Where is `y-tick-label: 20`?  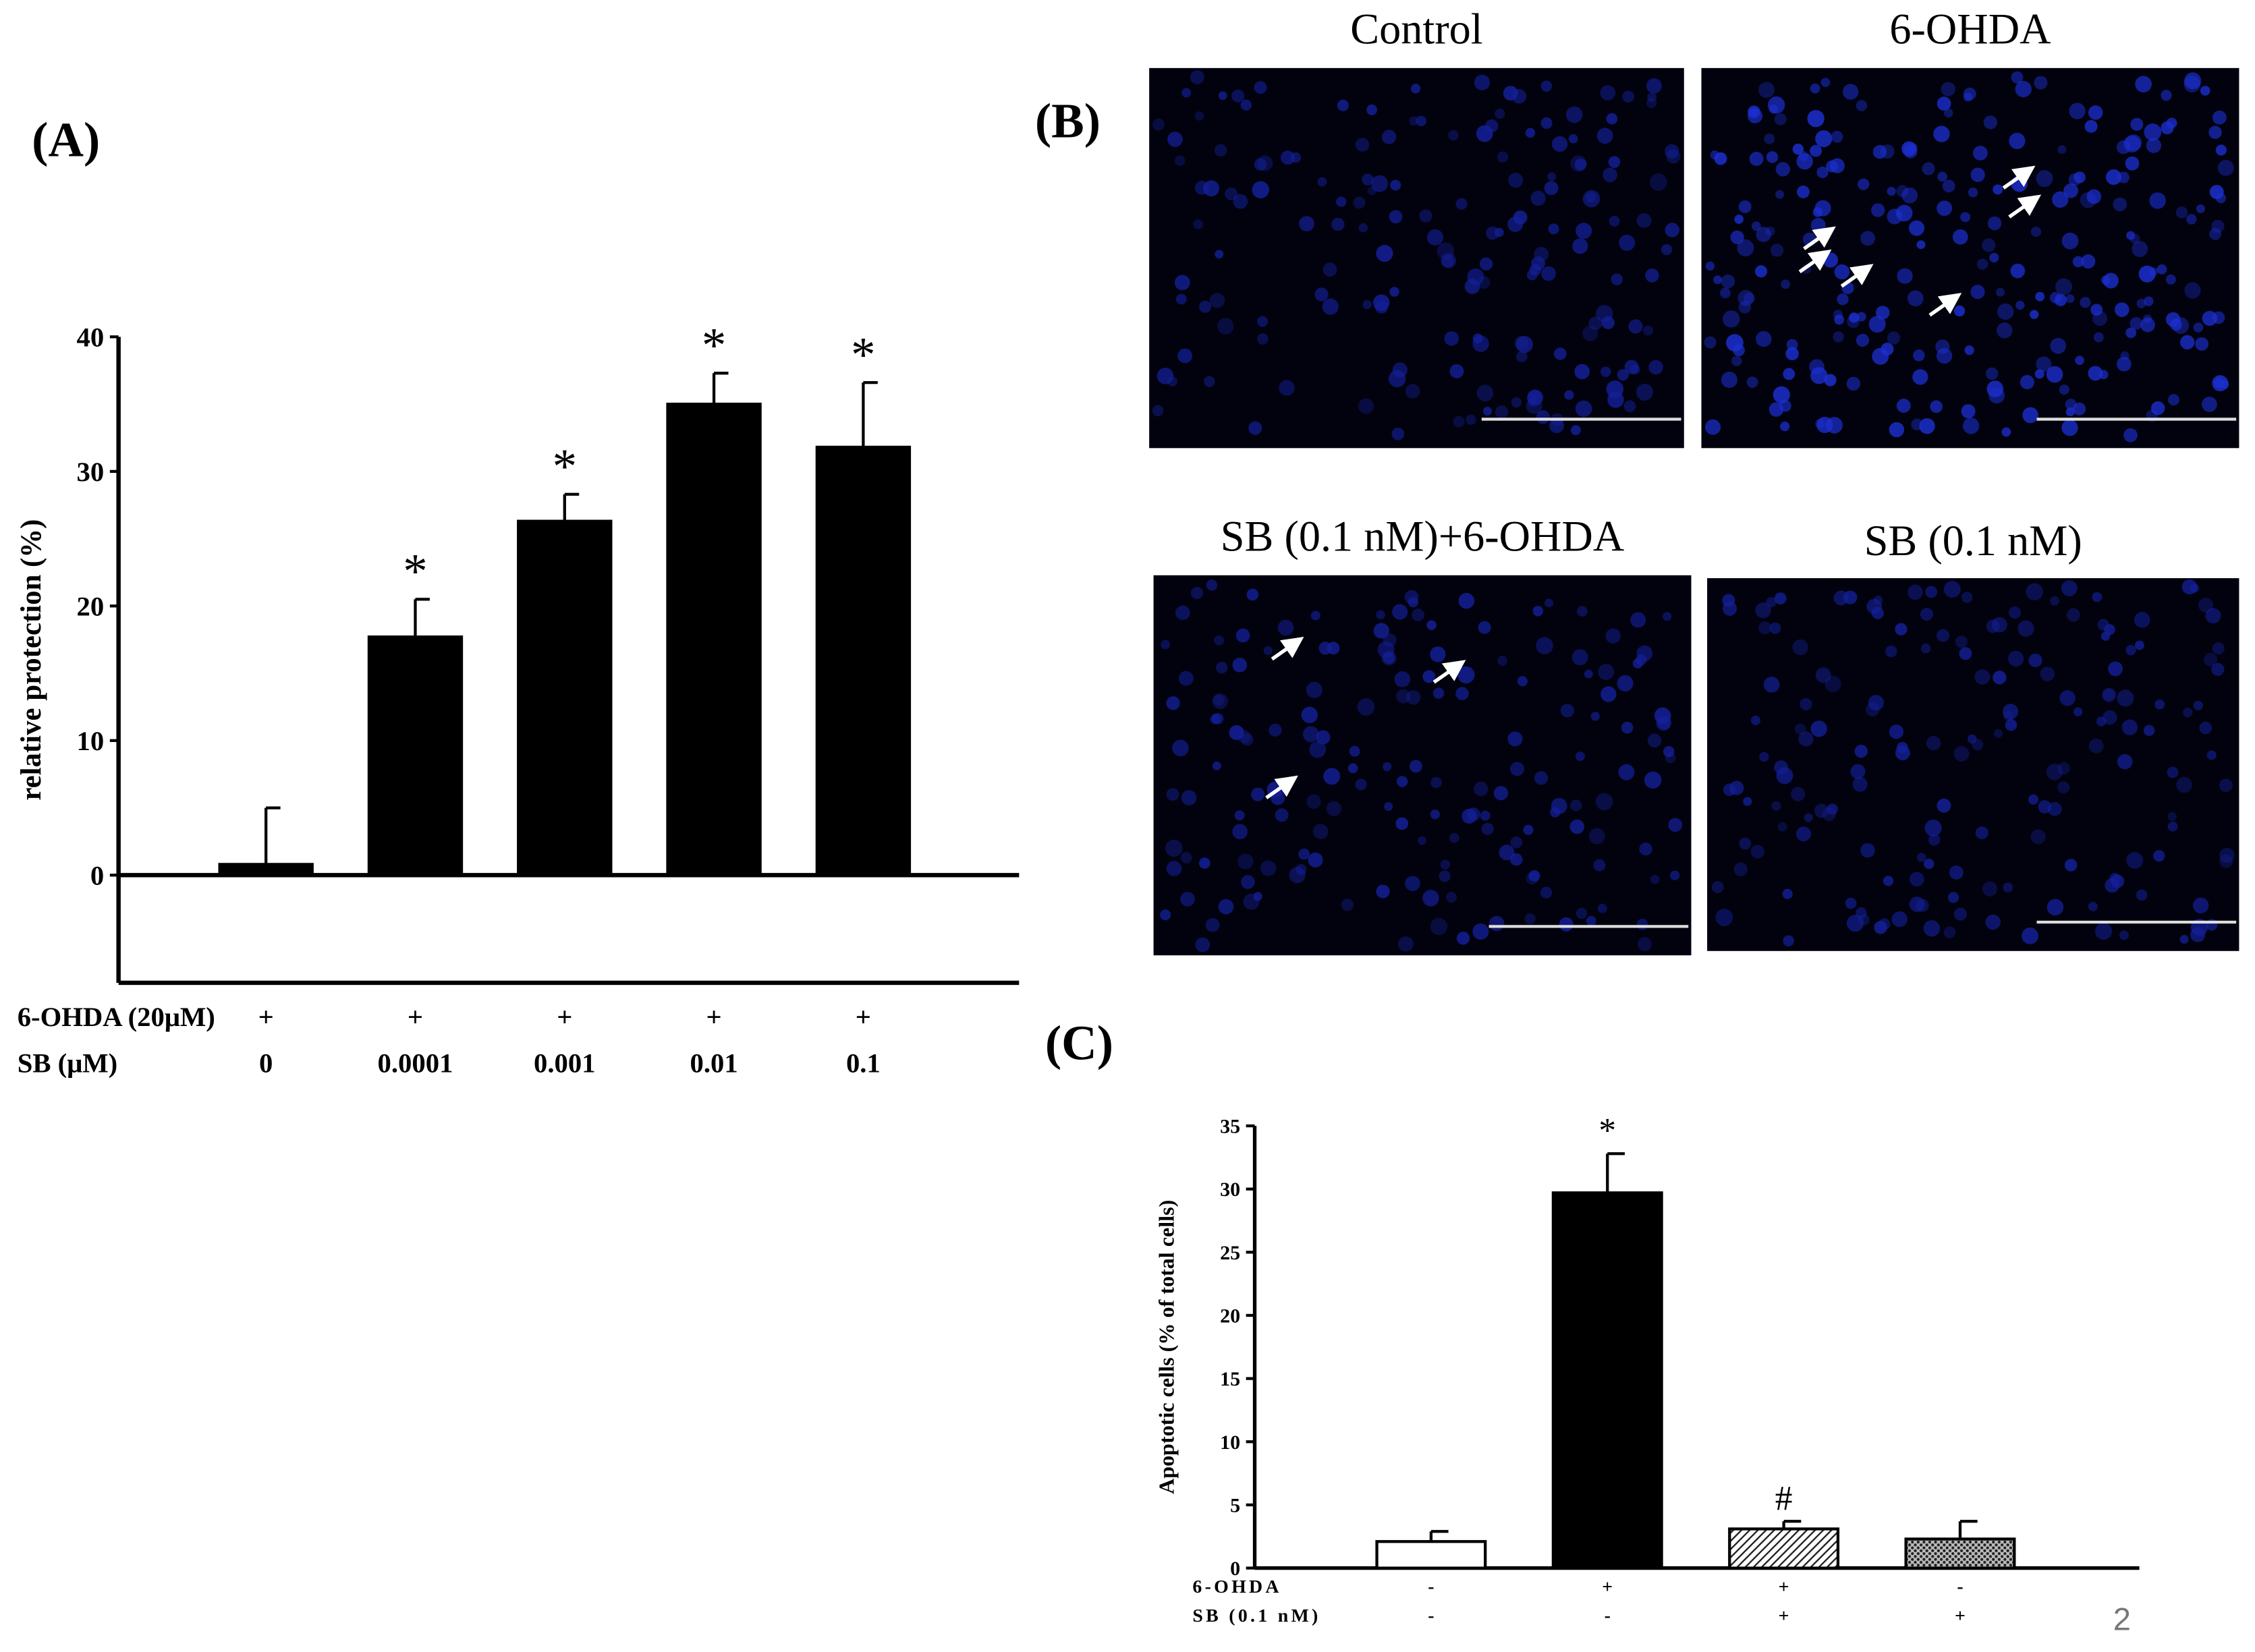
y-tick-label: 20 is located at coordinates (91, 607).